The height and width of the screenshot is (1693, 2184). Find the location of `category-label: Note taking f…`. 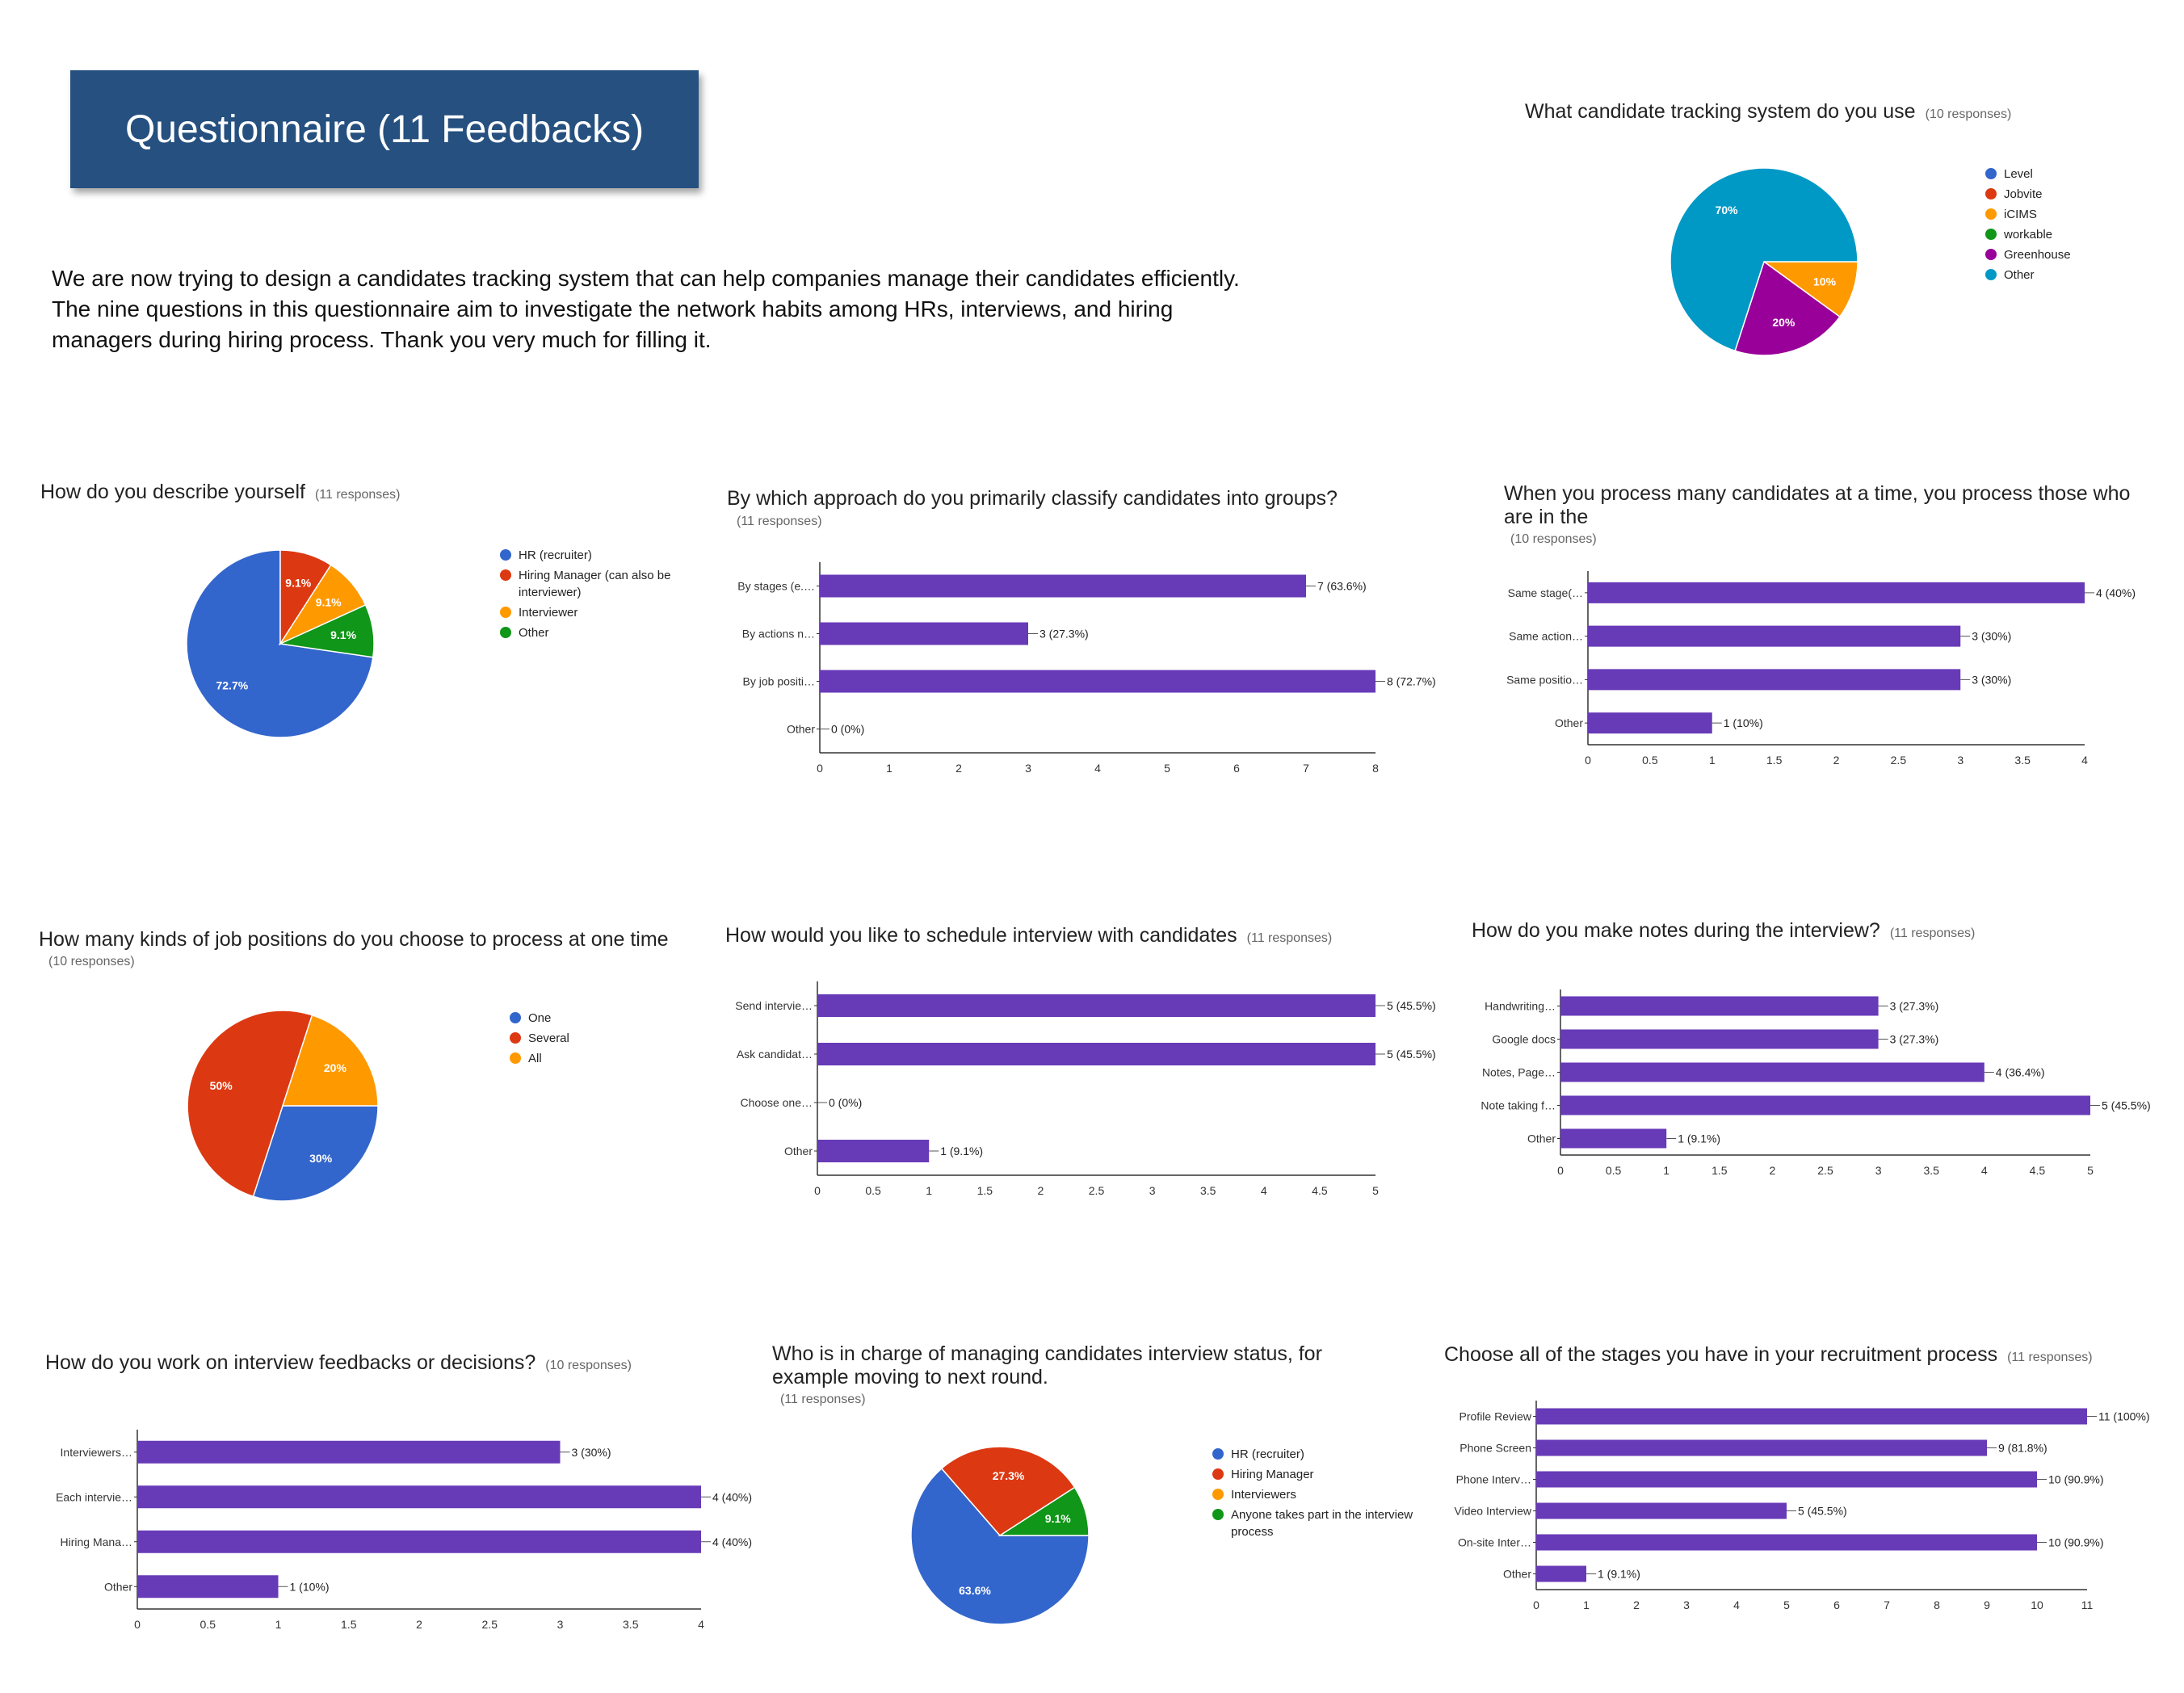

category-label: Note taking f… is located at coordinates (1518, 1105).